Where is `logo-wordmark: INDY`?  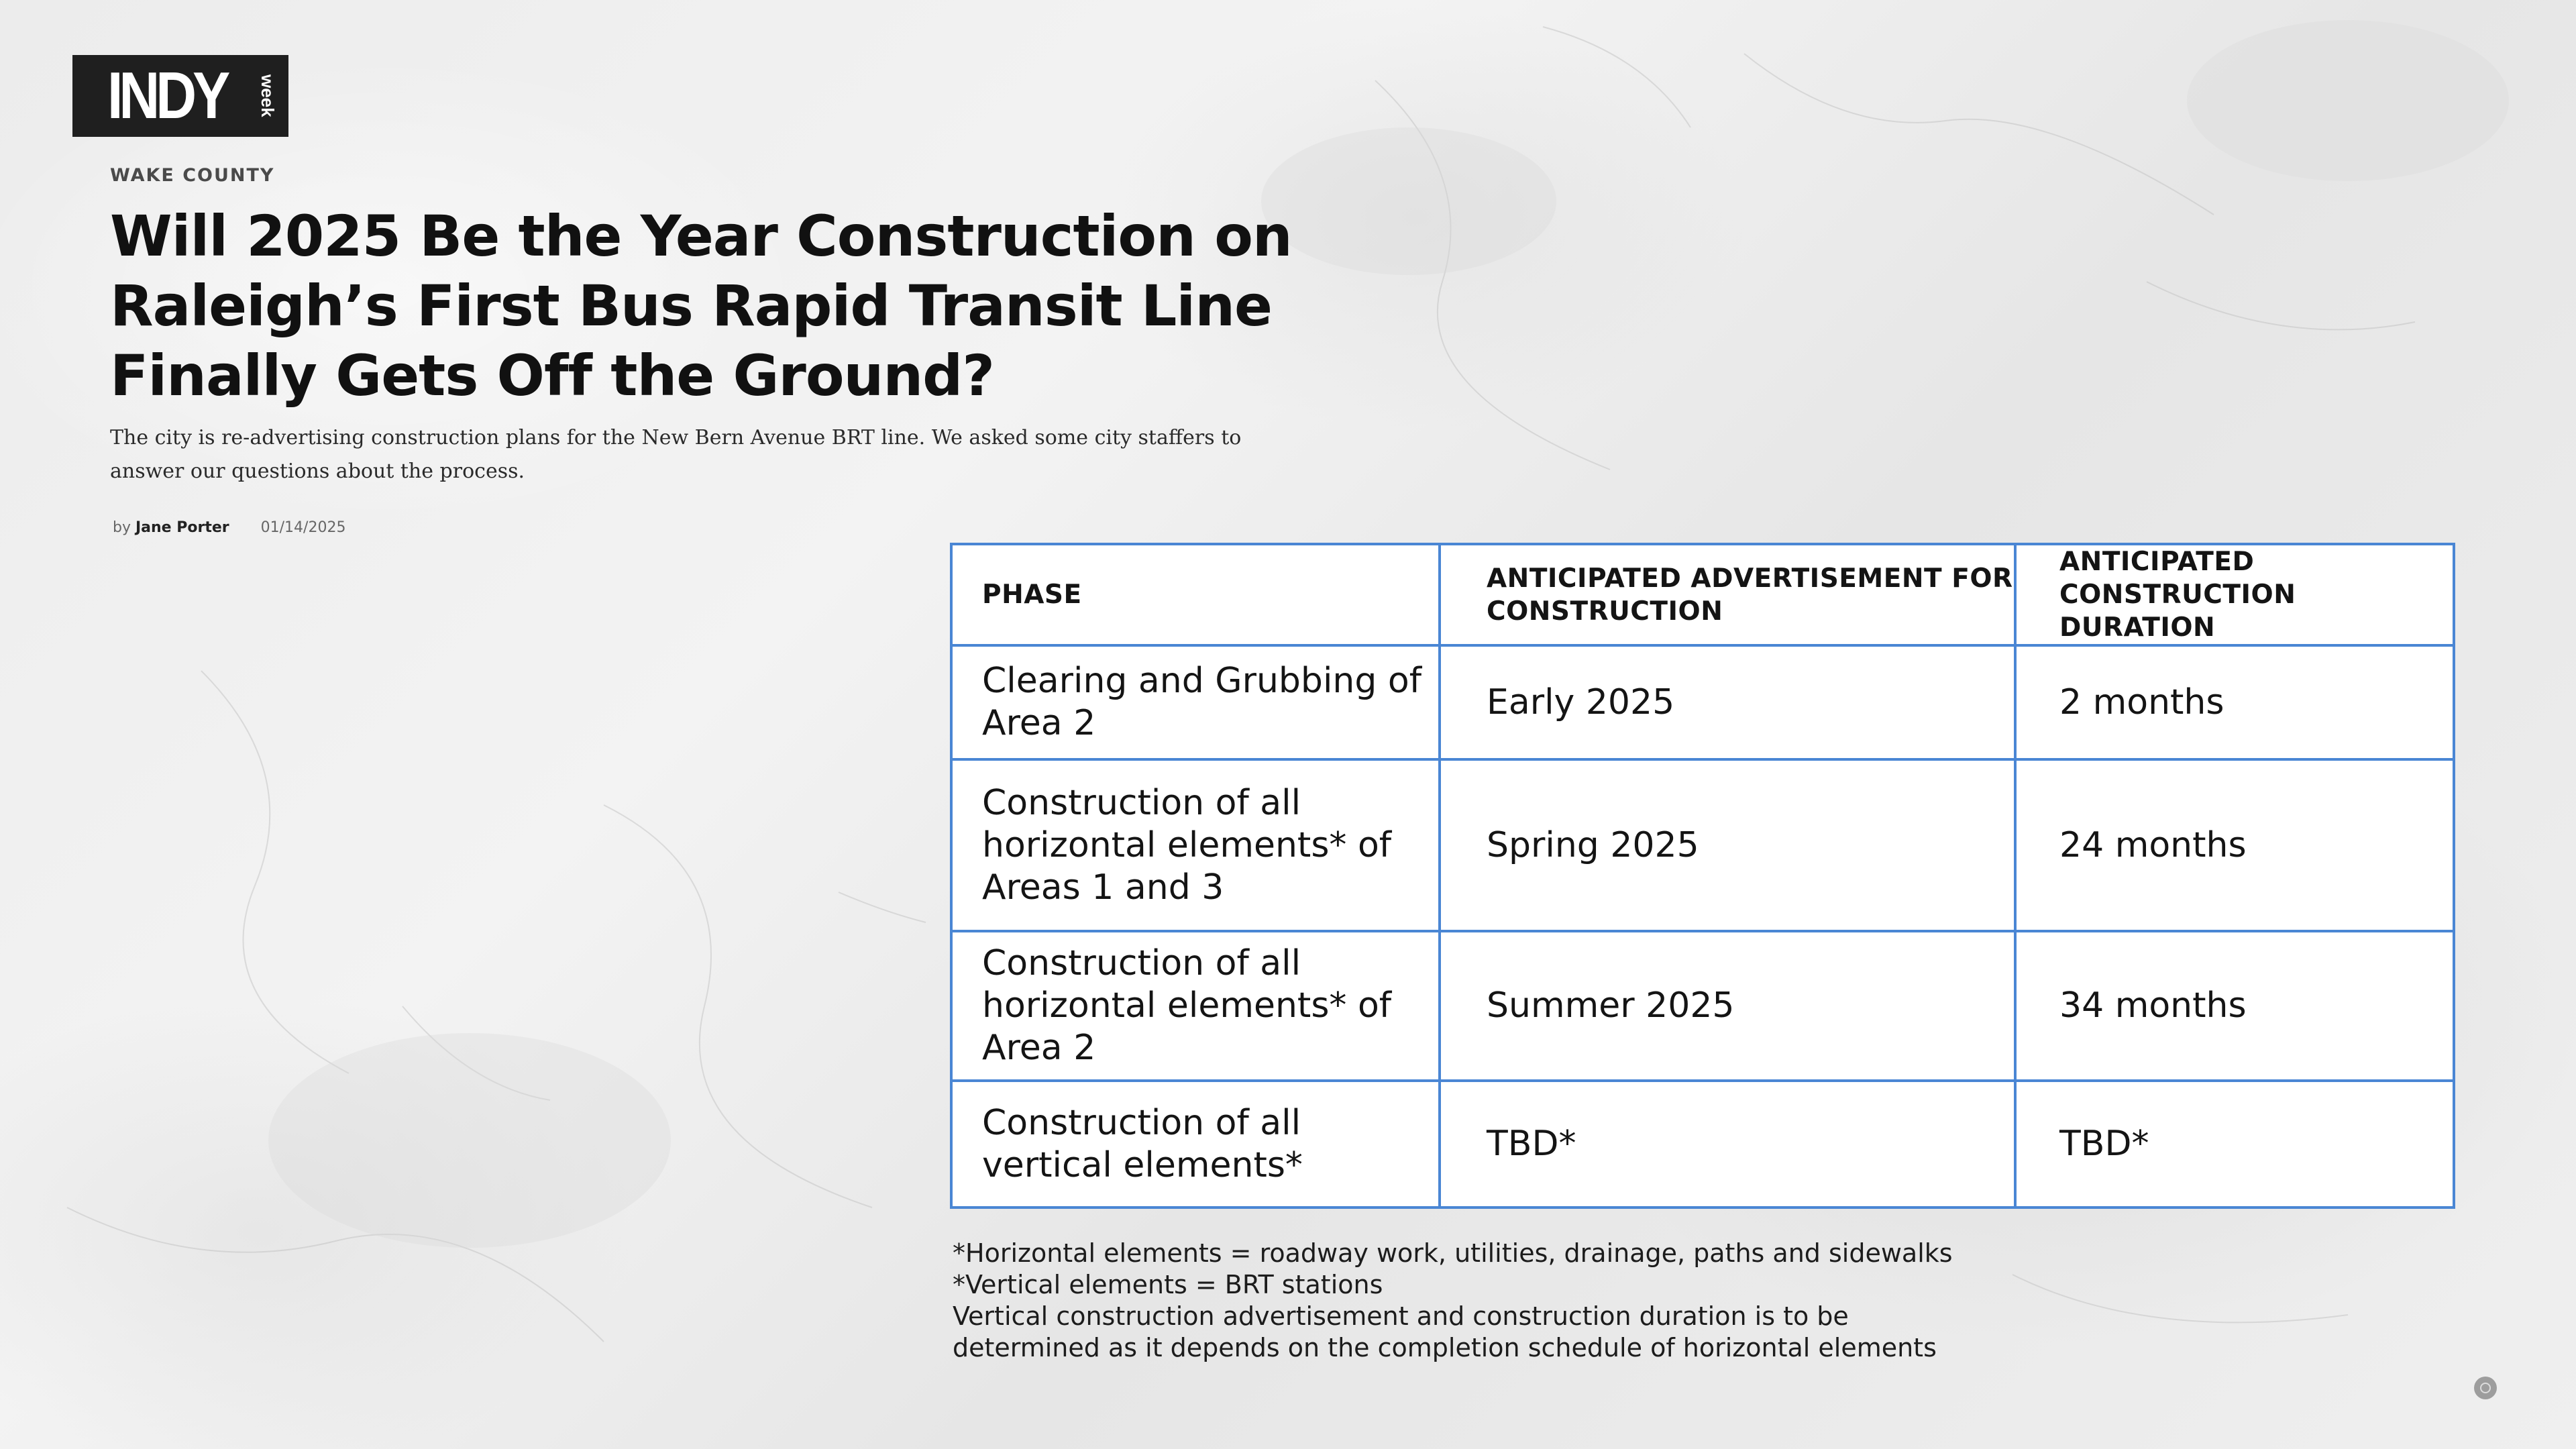
logo-wordmark: INDY is located at coordinates (168, 95).